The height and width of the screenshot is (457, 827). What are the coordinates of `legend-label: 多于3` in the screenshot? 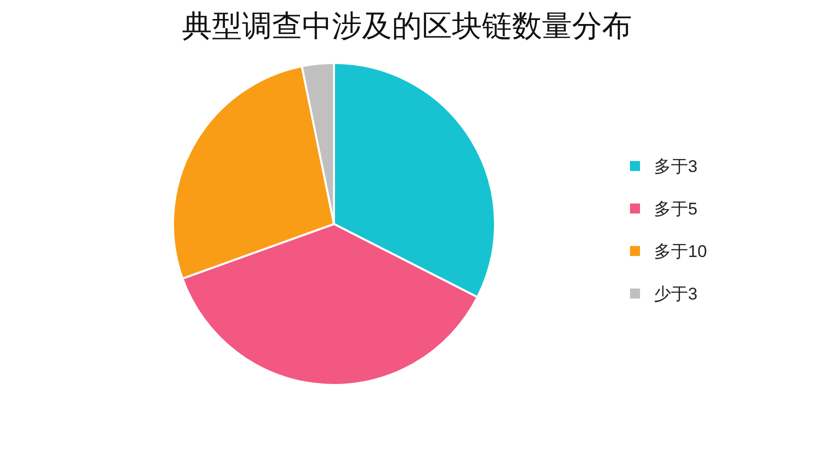 It's located at (676, 166).